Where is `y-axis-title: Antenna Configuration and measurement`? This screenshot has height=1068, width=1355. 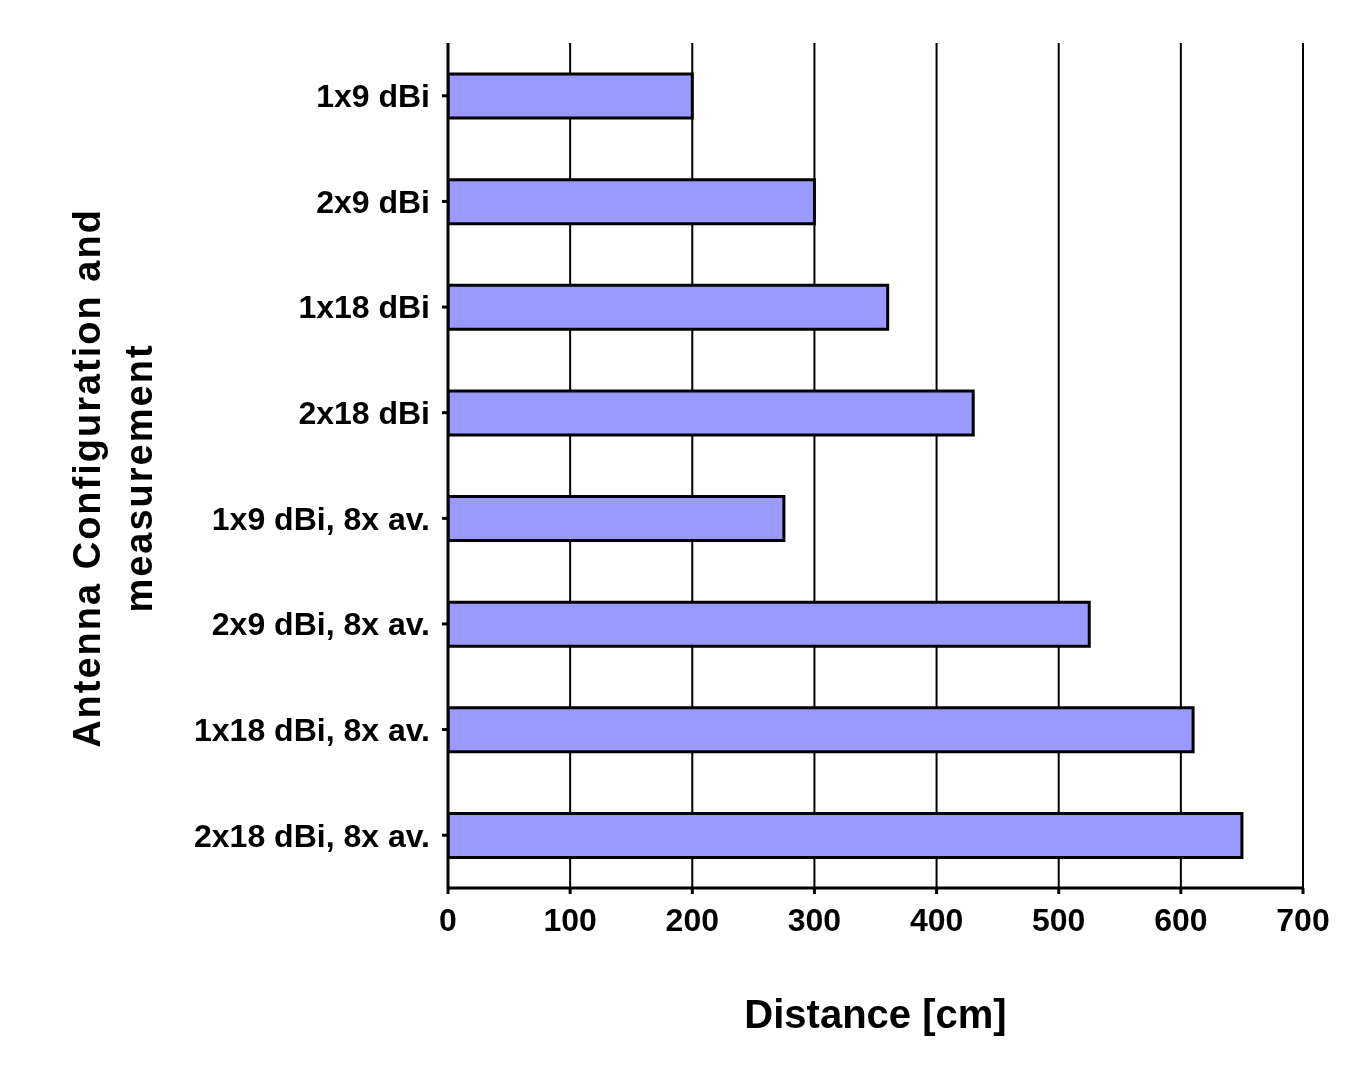
y-axis-title: Antenna Configuration and measurement is located at coordinates (113, 478).